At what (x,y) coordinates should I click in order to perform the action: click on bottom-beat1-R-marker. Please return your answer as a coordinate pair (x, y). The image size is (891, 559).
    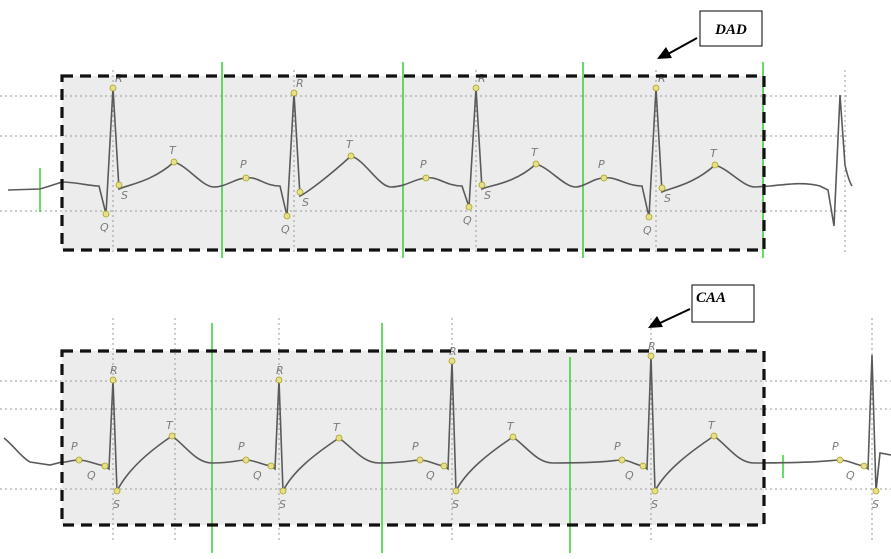
    Looking at the image, I should click on (113, 380).